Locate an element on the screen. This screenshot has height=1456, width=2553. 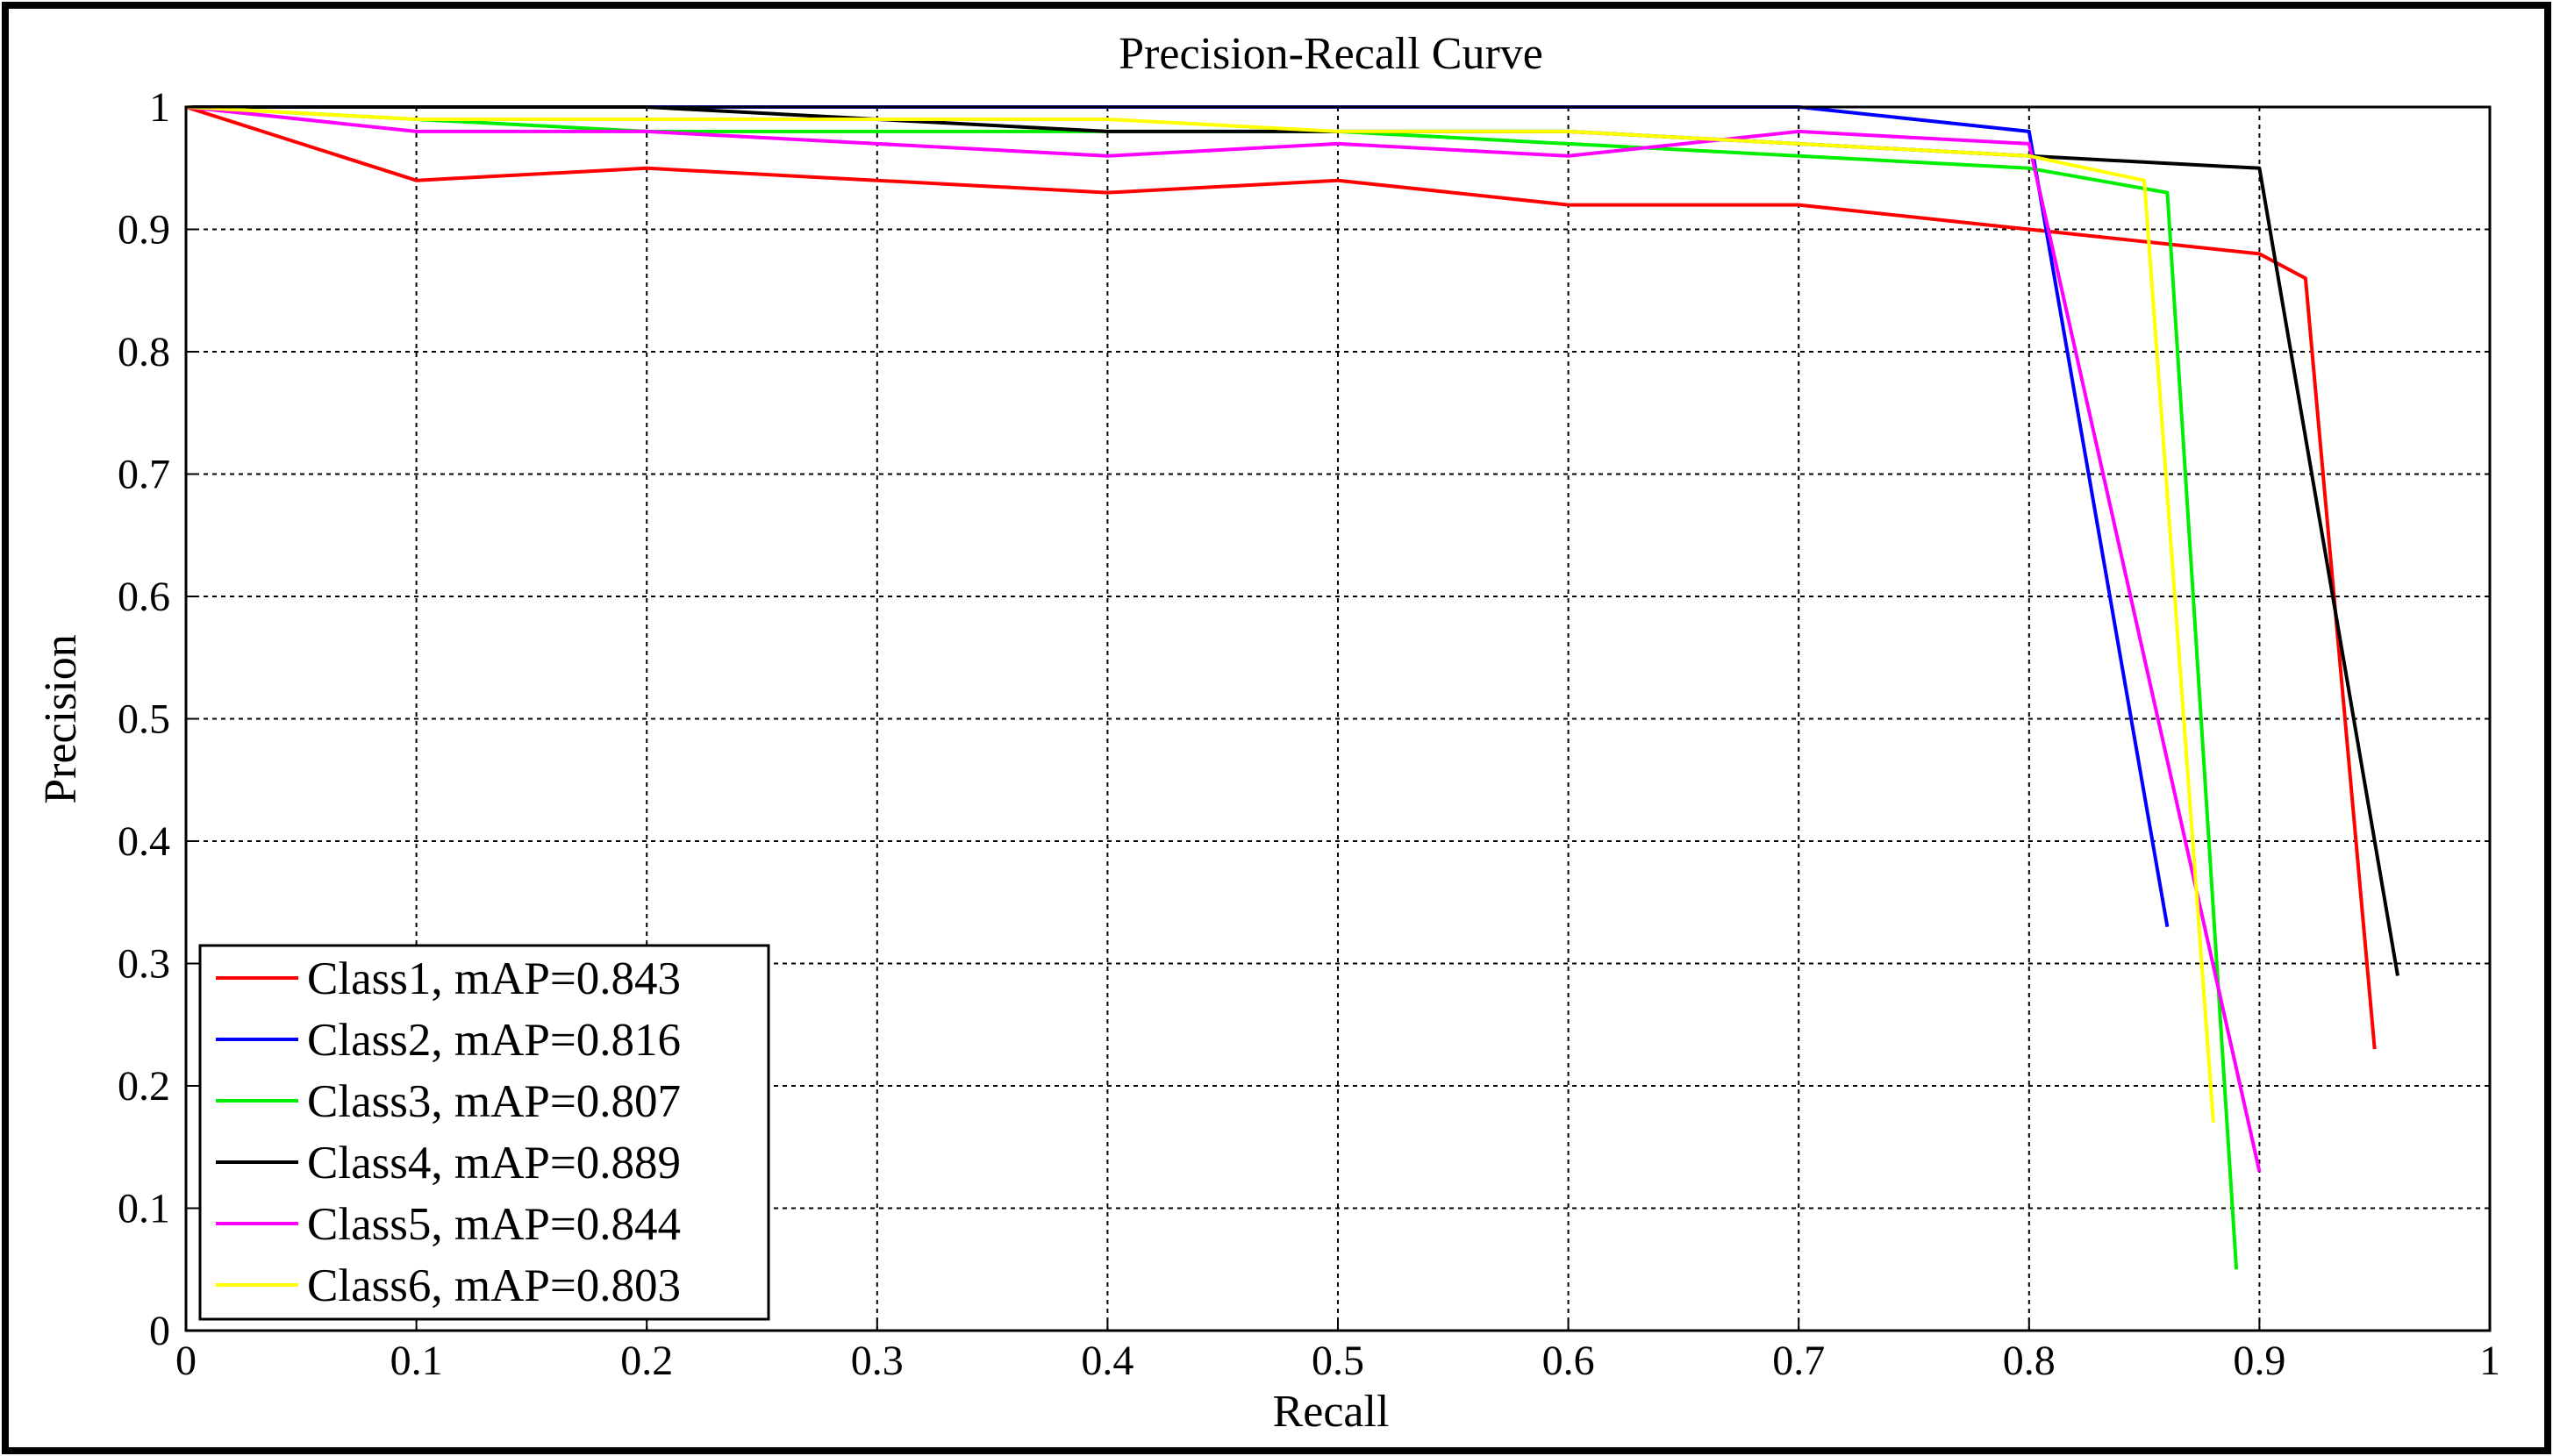
legend-label-class2: Class2, mAP=0.816 is located at coordinates (494, 1040).